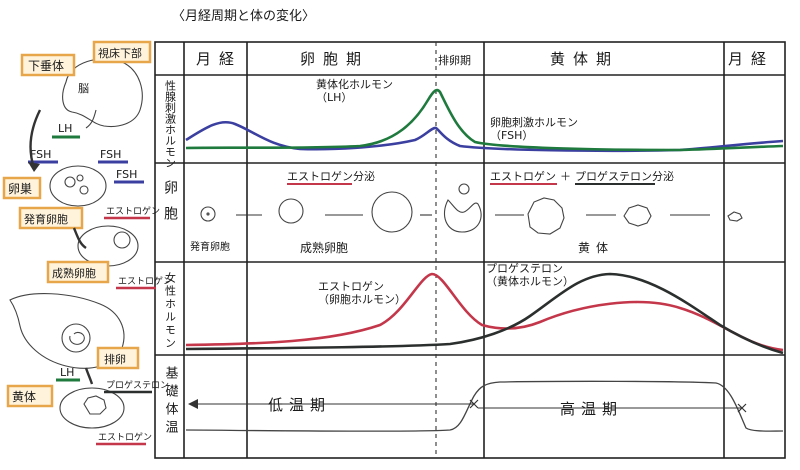 The width and height of the screenshot is (800, 470). I want to click on released-ovum, so click(77, 338).